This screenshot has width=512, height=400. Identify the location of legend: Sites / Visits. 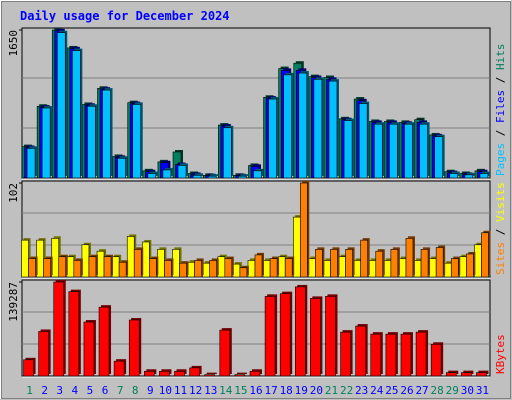
(500, 228).